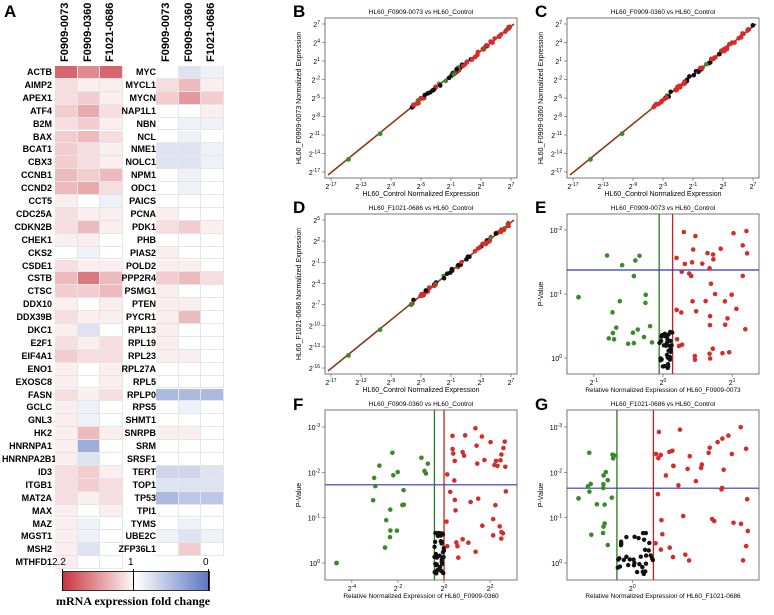 The height and width of the screenshot is (615, 774). I want to click on y-axis-label: HL60_F1021-0686 Normalized Expression, so click(299, 294).